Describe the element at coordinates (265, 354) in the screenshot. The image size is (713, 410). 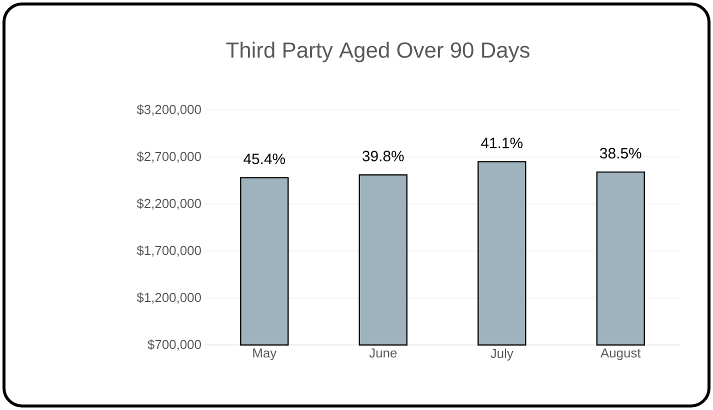
I see `x-tick-label: May` at that location.